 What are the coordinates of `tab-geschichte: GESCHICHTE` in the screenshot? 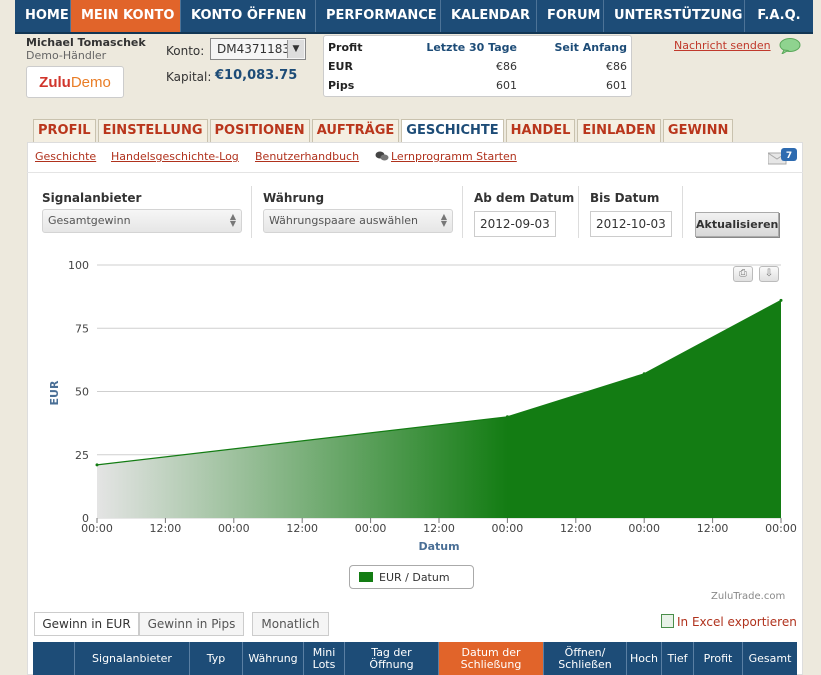 It's located at (452, 131).